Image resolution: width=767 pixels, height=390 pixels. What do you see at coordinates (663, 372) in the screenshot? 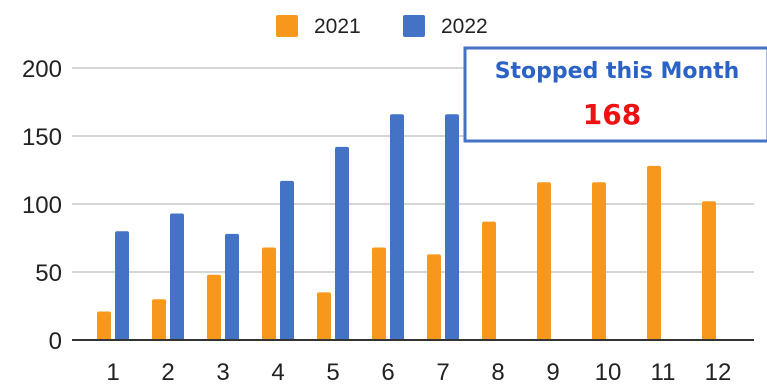
I see `x-tick-label: 11` at bounding box center [663, 372].